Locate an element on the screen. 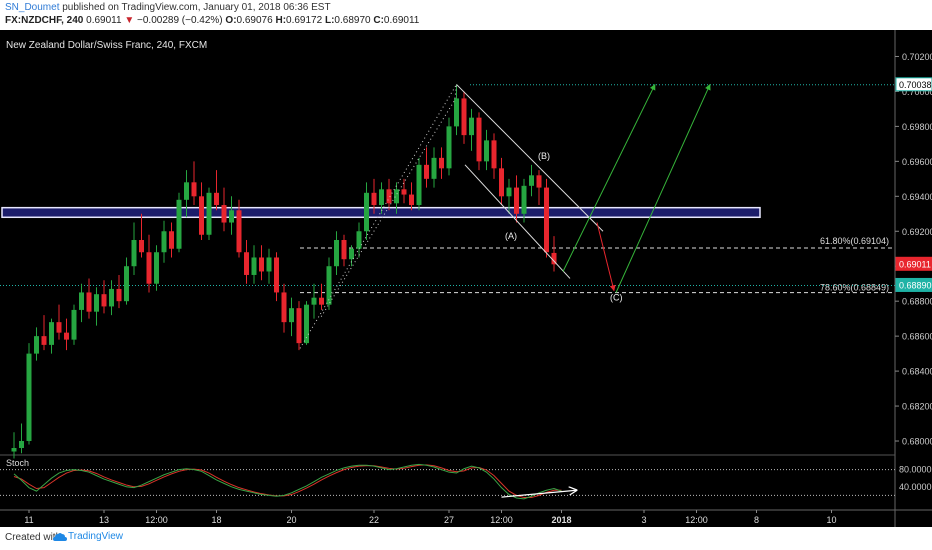 The height and width of the screenshot is (550, 932). wave-label-a: (A) is located at coordinates (511, 236).